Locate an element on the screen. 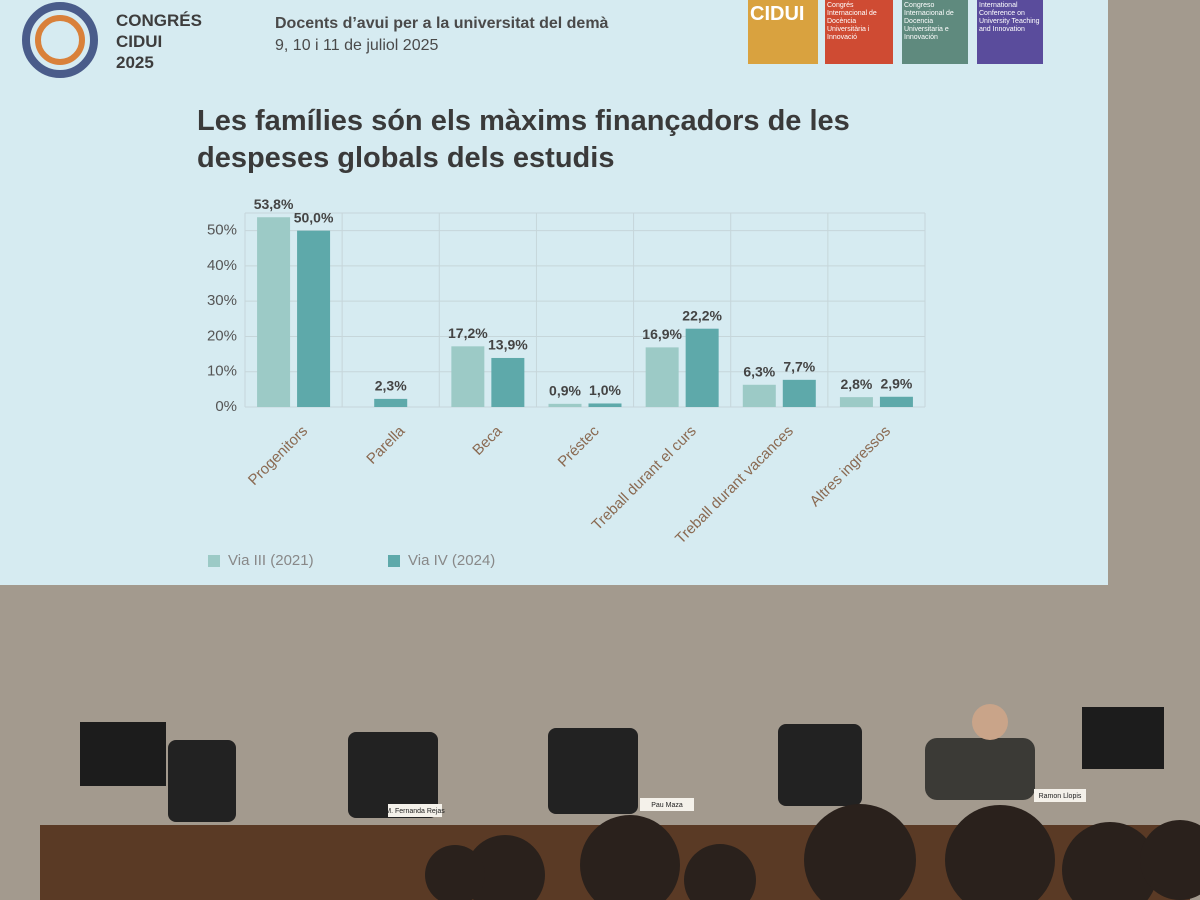 The width and height of the screenshot is (1200, 900). value-label: 2,8% is located at coordinates (856, 384).